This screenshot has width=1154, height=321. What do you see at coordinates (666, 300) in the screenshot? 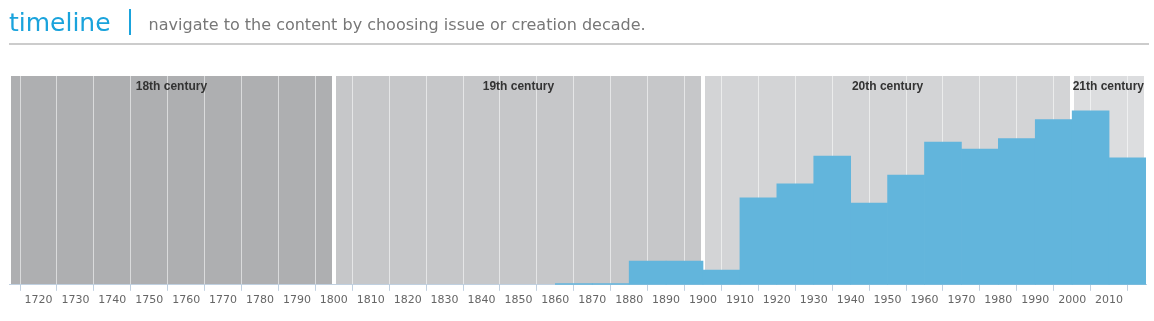
I see `x-tick-label: 1890` at bounding box center [666, 300].